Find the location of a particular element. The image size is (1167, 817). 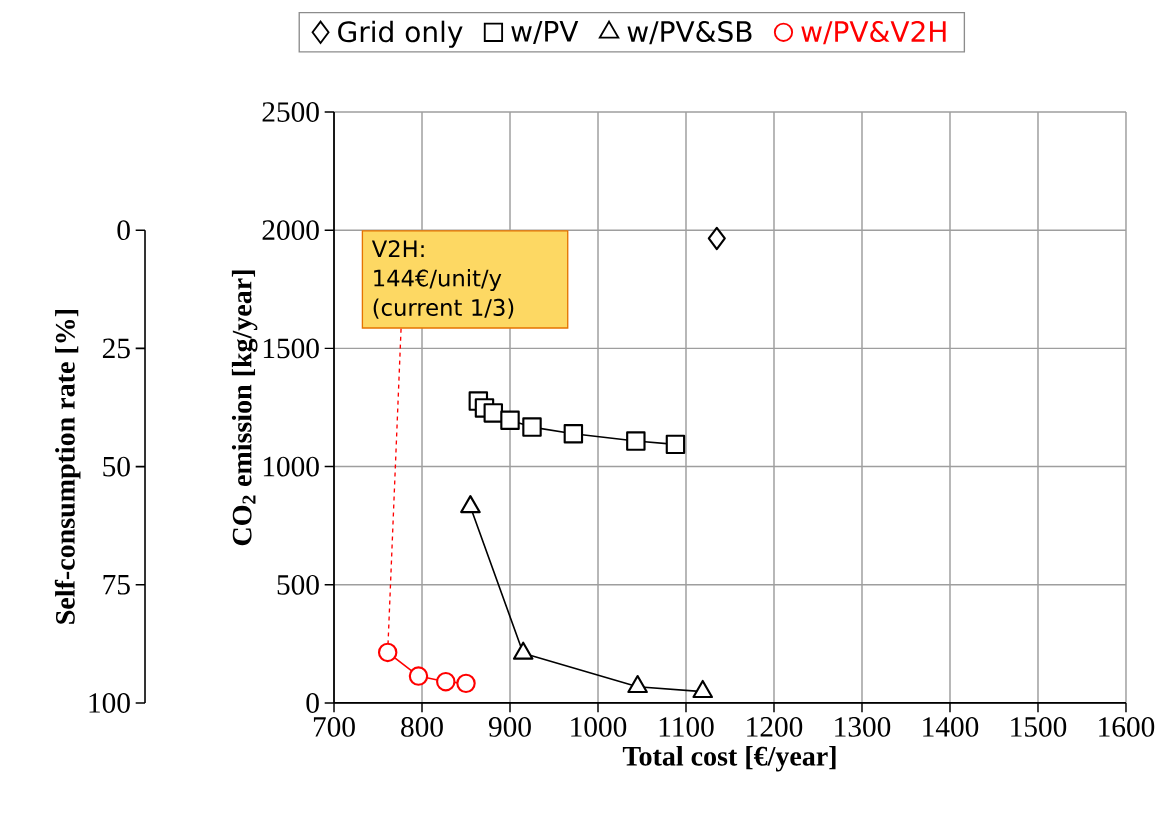

legend-label: w/PV&SB is located at coordinates (689, 32).